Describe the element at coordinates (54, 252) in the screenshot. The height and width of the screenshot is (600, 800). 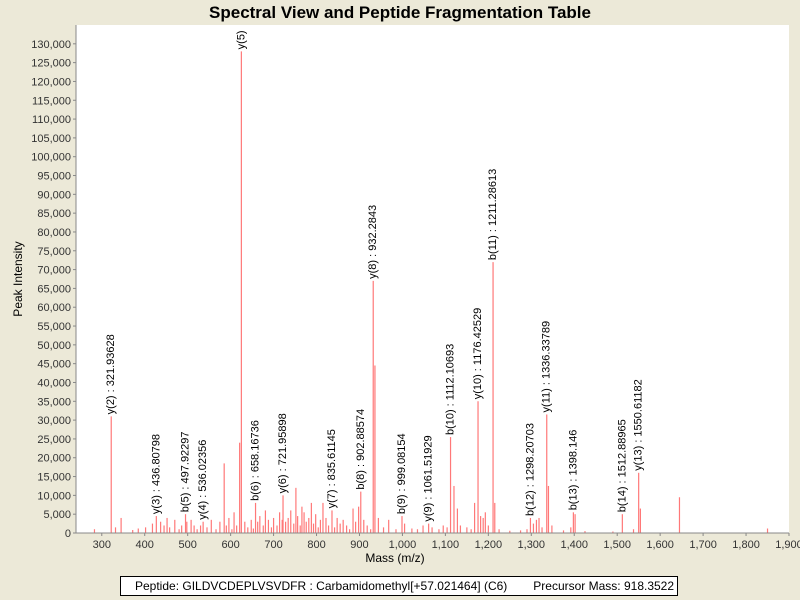
I see `y-tick-label: 75,000` at that location.